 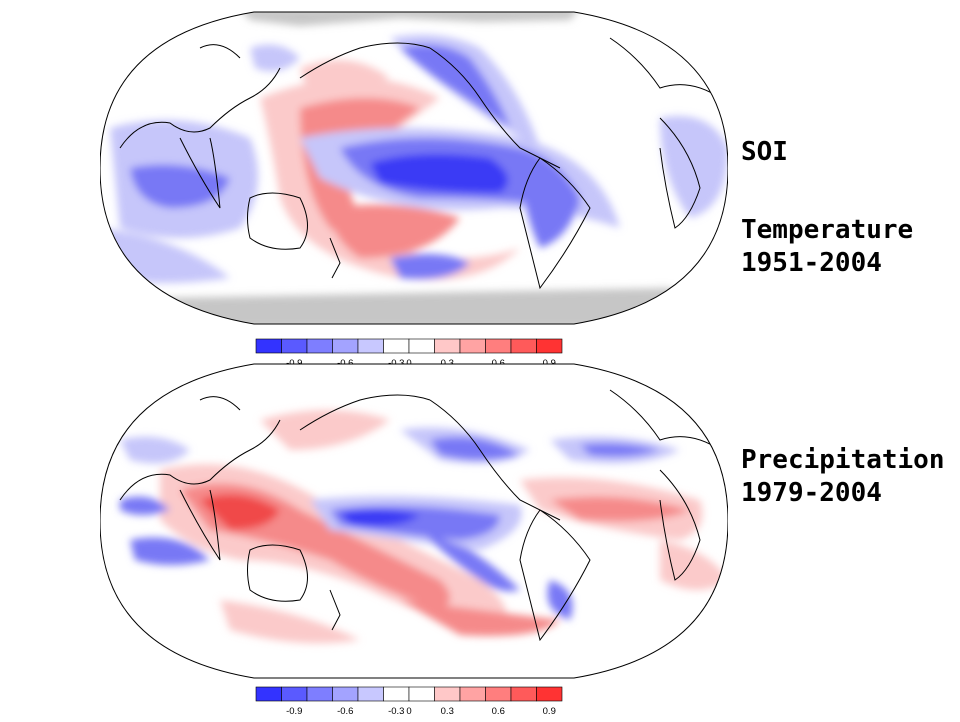 What do you see at coordinates (447, 711) in the screenshot?
I see `colorbar-tick-label: 0.3` at bounding box center [447, 711].